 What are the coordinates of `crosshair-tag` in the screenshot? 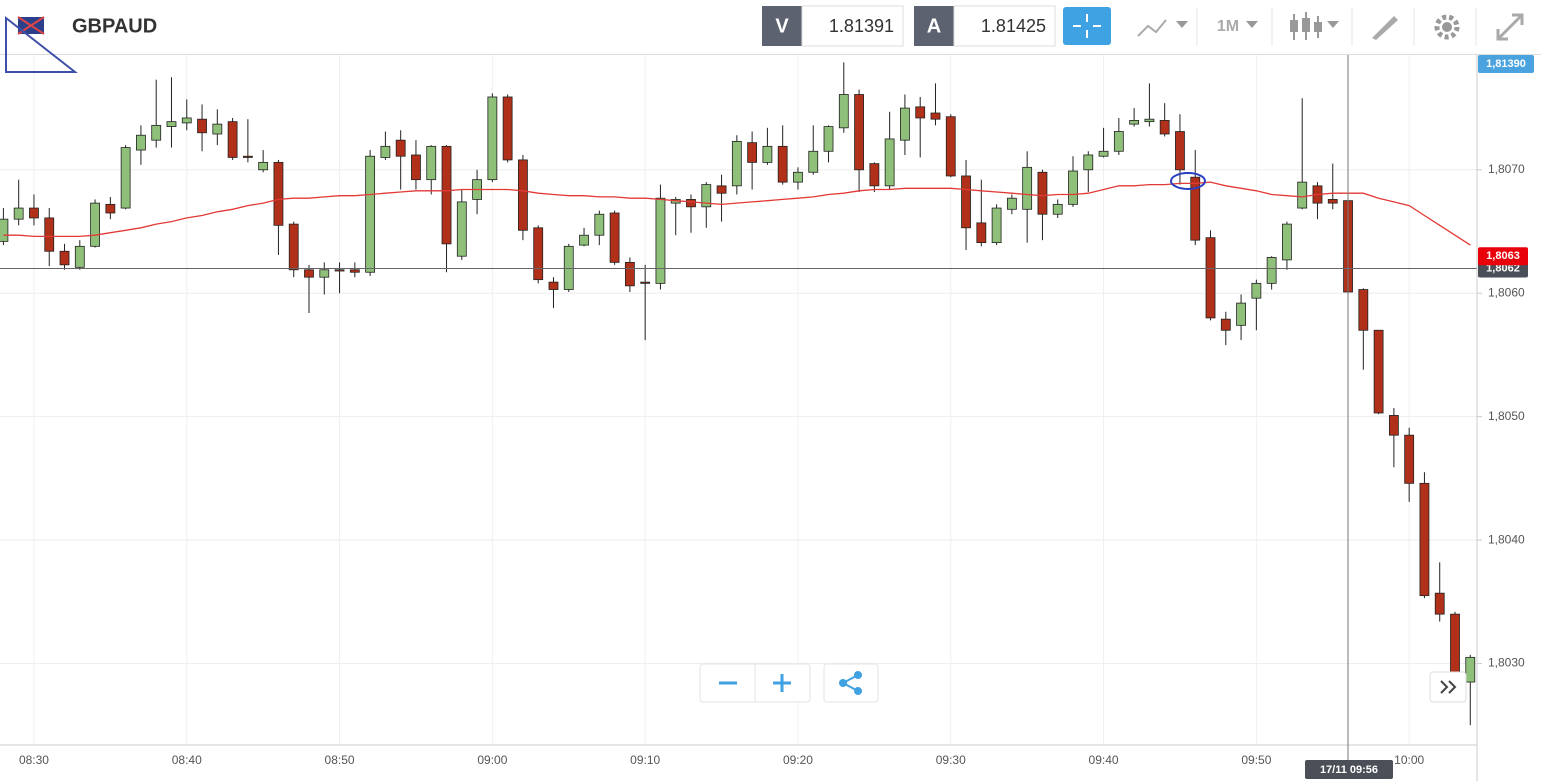 It's located at (1349, 769).